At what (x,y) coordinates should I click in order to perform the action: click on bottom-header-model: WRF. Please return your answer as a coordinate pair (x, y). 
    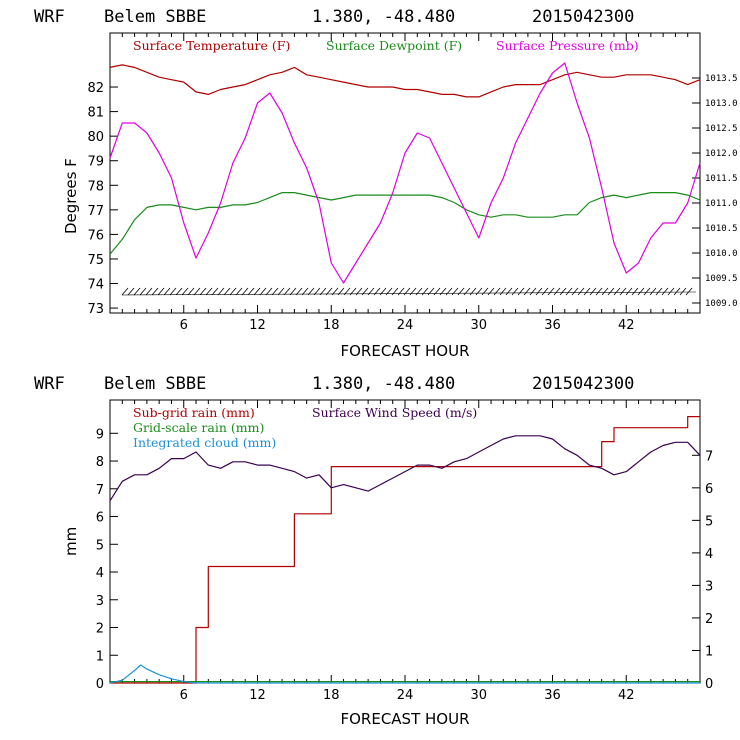
    Looking at the image, I should click on (49, 384).